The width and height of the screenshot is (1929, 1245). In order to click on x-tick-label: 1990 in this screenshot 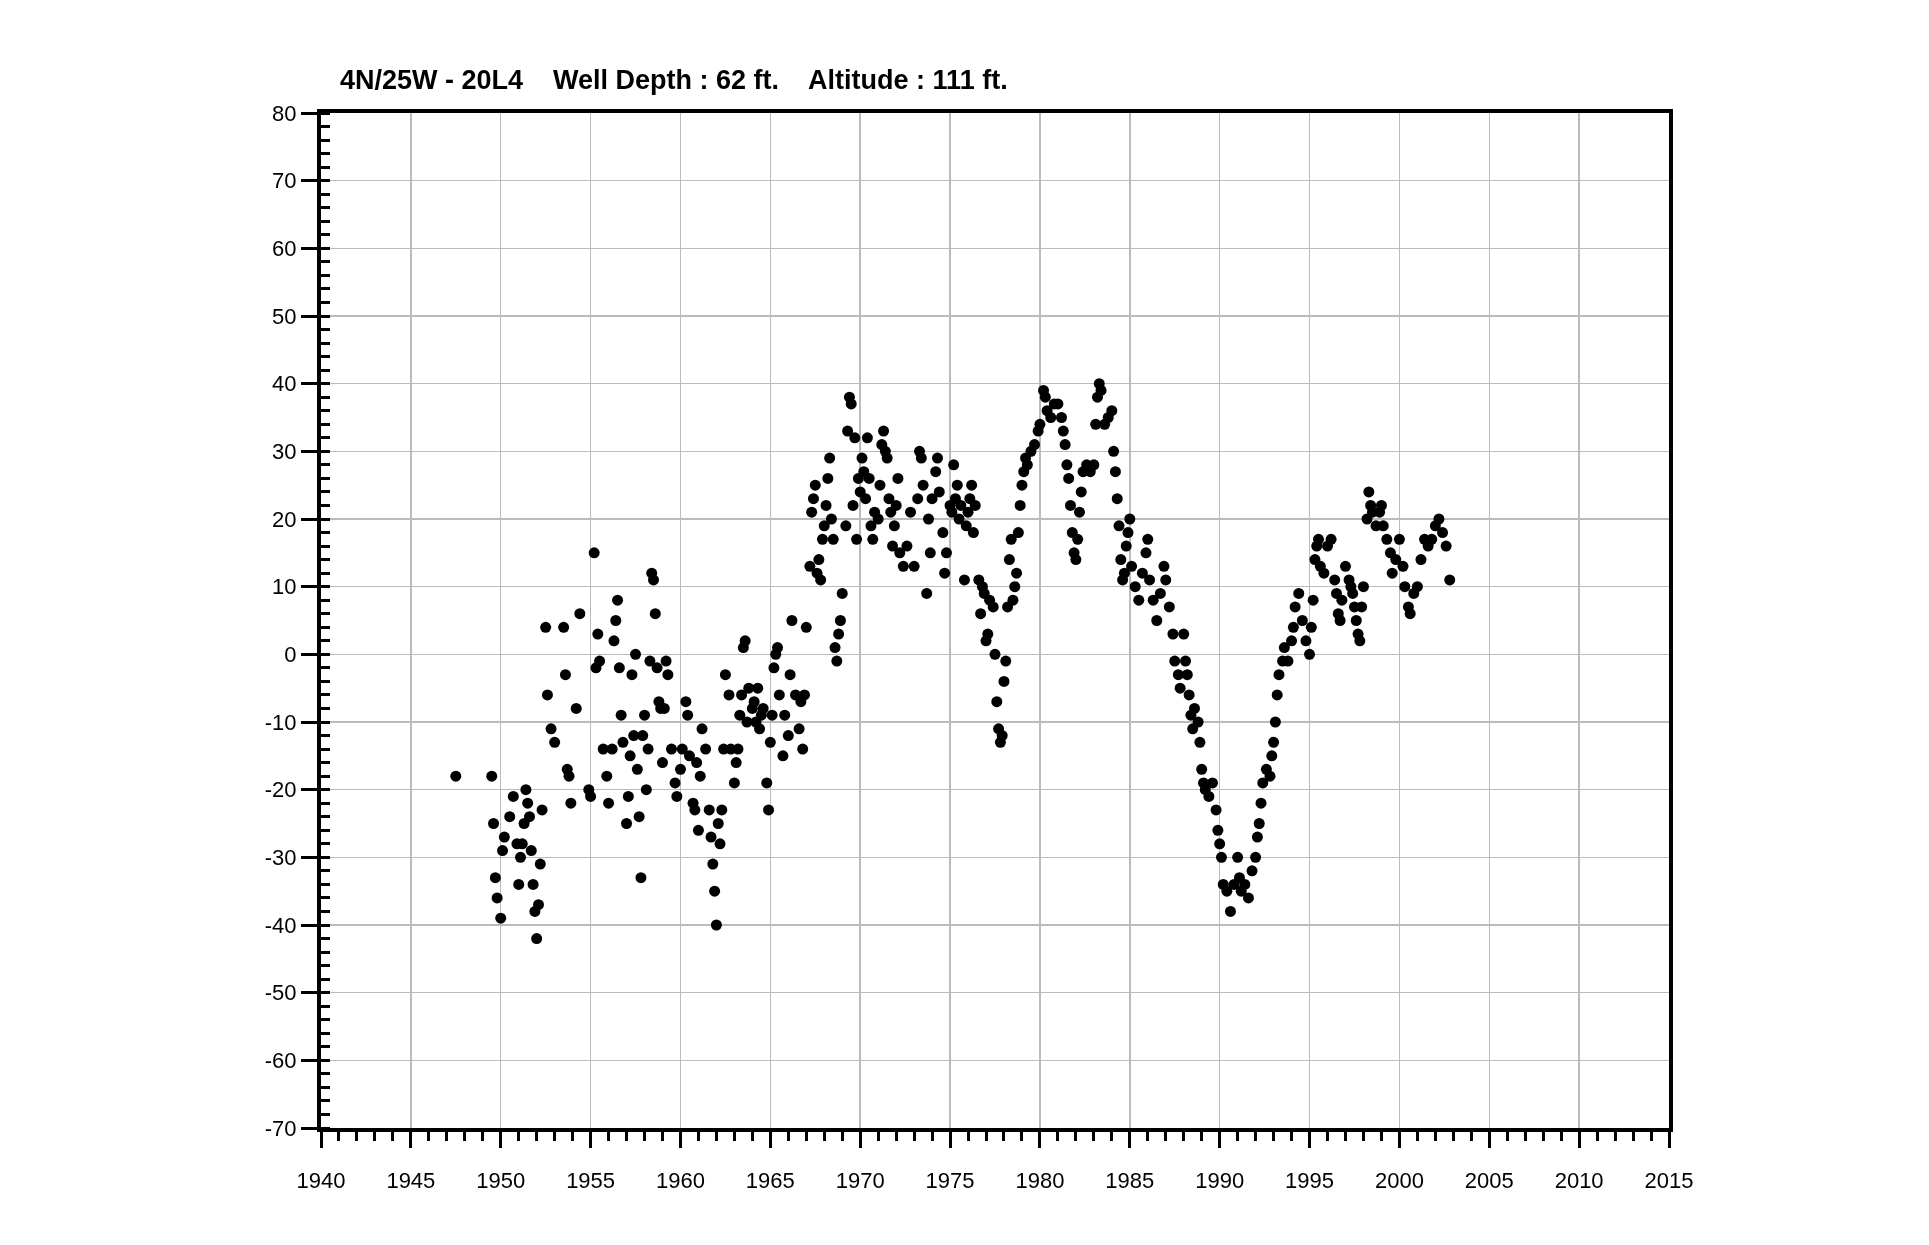, I will do `click(1220, 1181)`.